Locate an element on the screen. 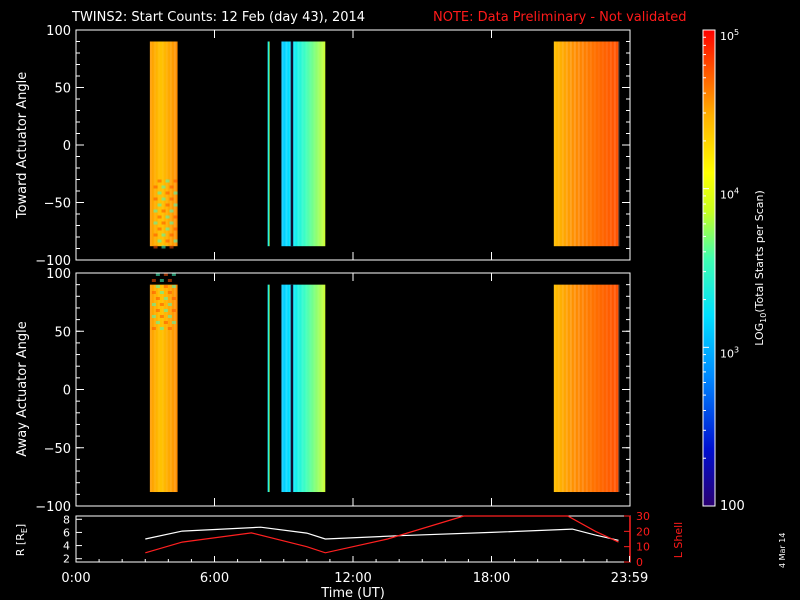 This screenshot has height=600, width=800. x-tick-label: 18:00 is located at coordinates (491, 578).